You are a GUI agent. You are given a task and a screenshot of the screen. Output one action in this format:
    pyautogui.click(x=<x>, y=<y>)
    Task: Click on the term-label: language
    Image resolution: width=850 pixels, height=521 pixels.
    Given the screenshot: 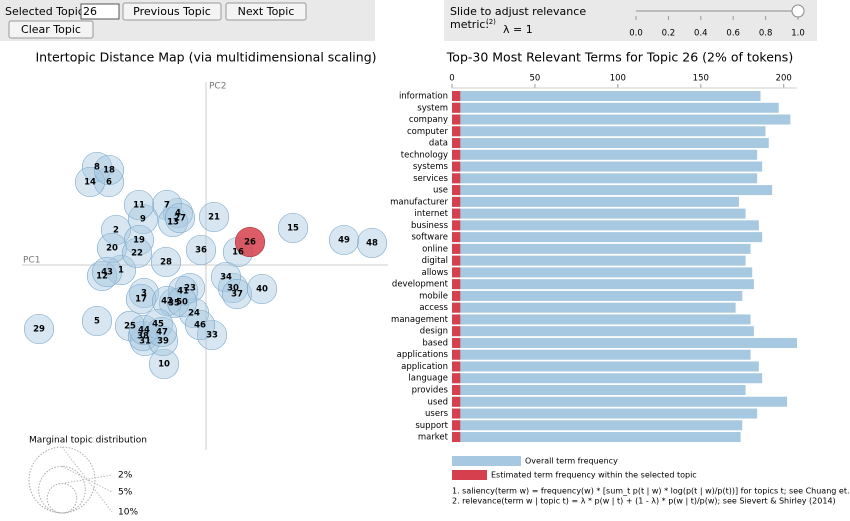 What is the action you would take?
    pyautogui.click(x=428, y=379)
    